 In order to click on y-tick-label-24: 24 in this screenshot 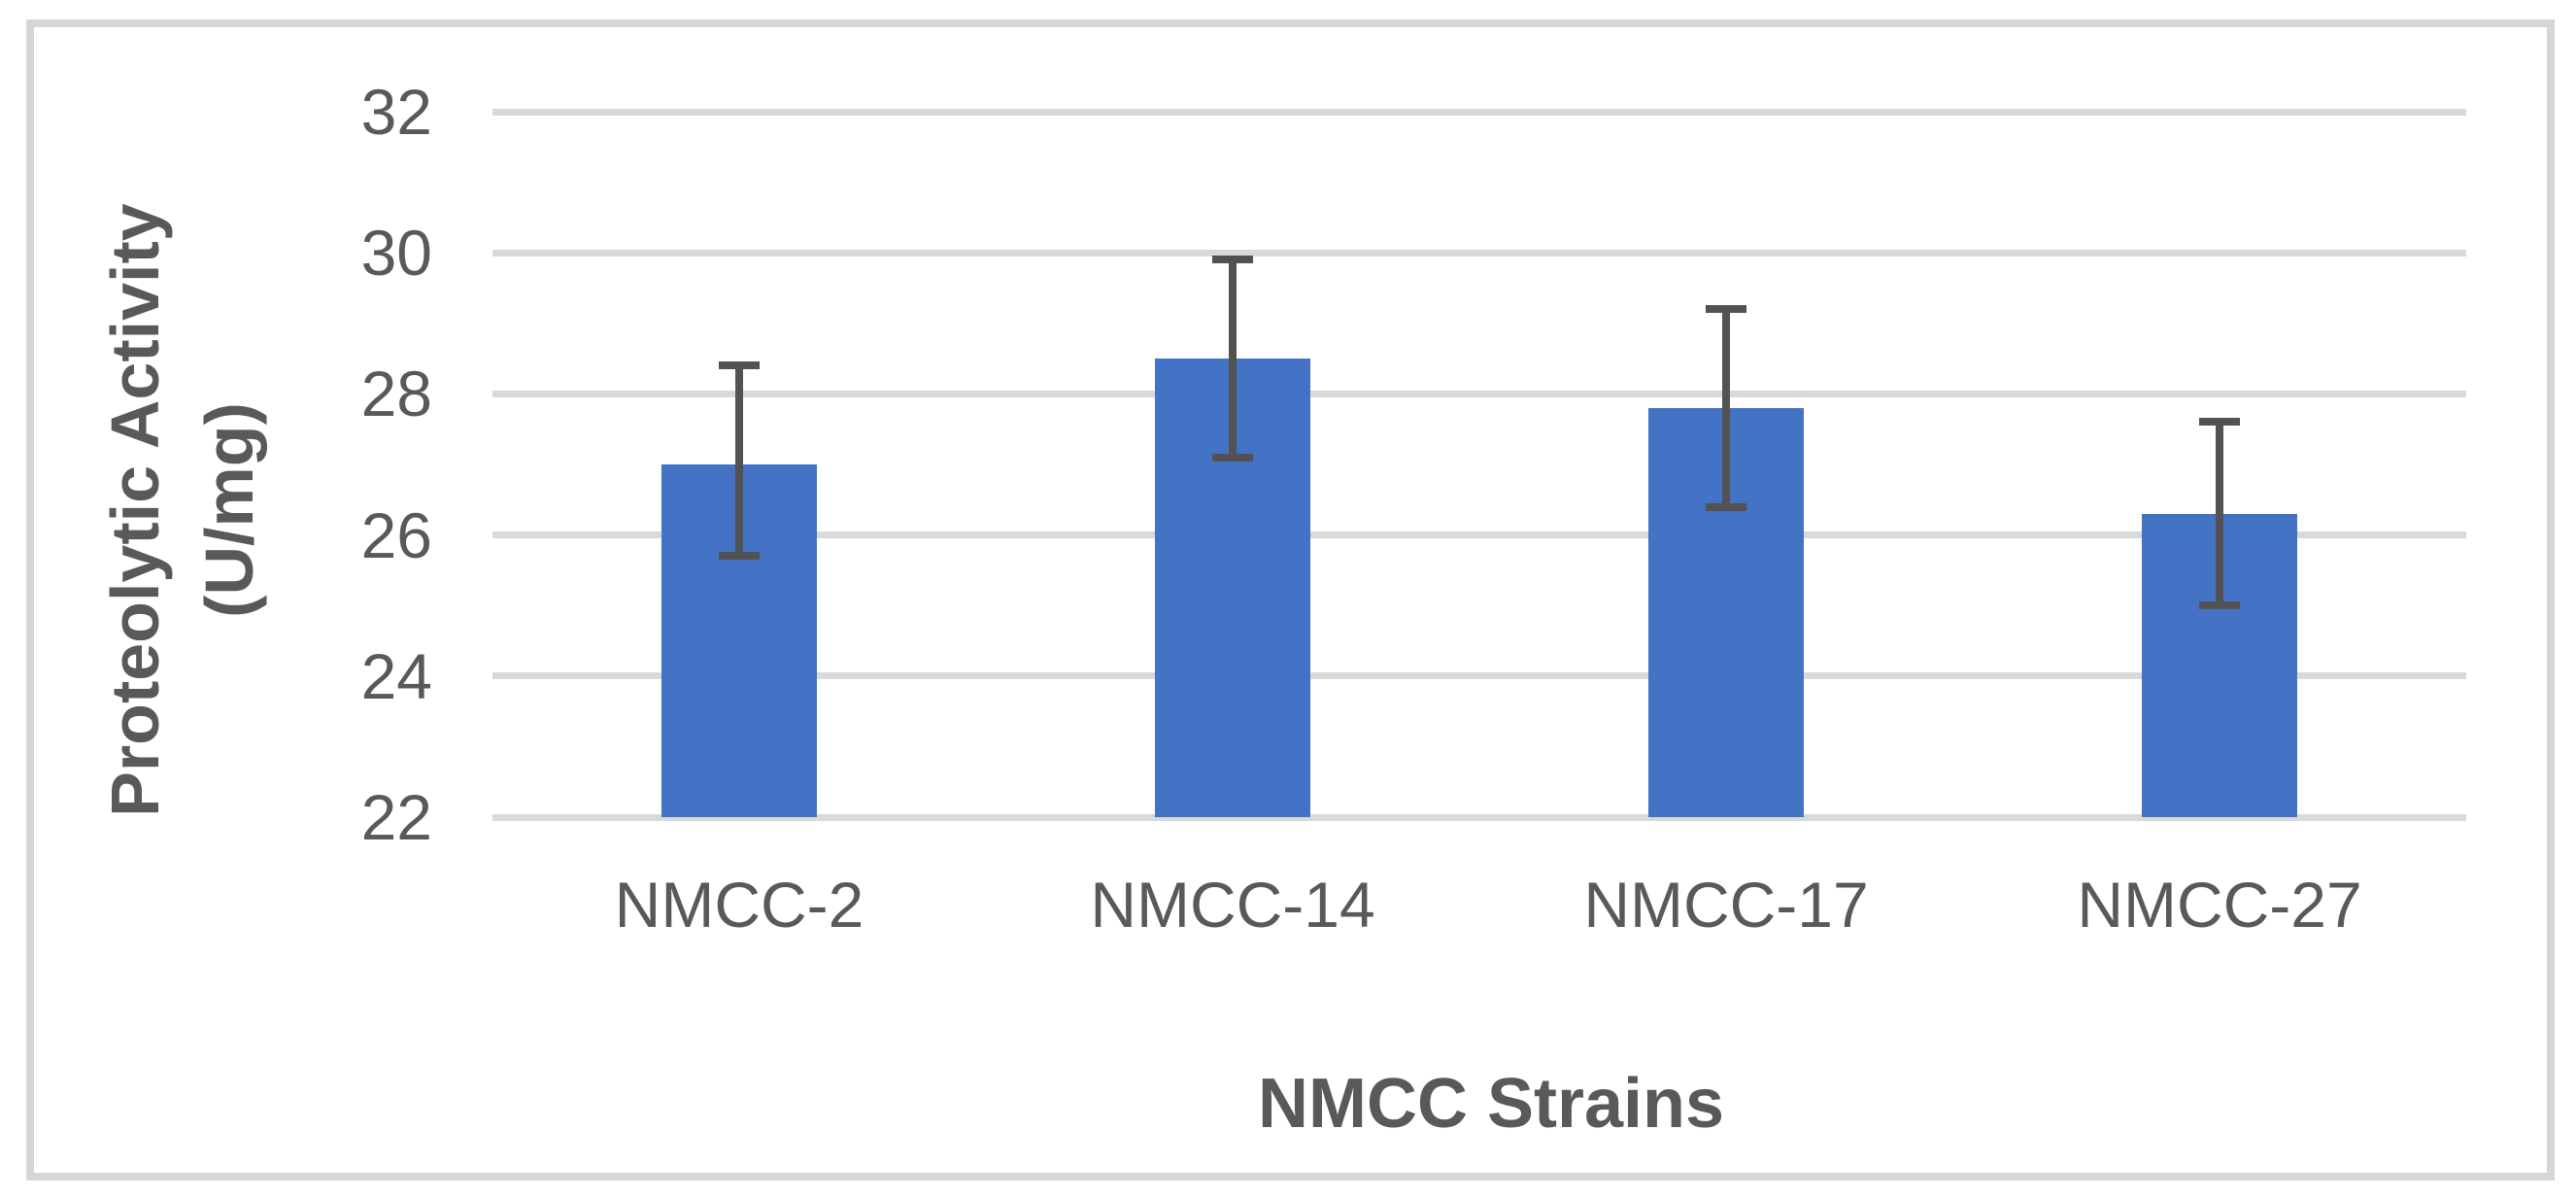, I will do `click(396, 675)`.